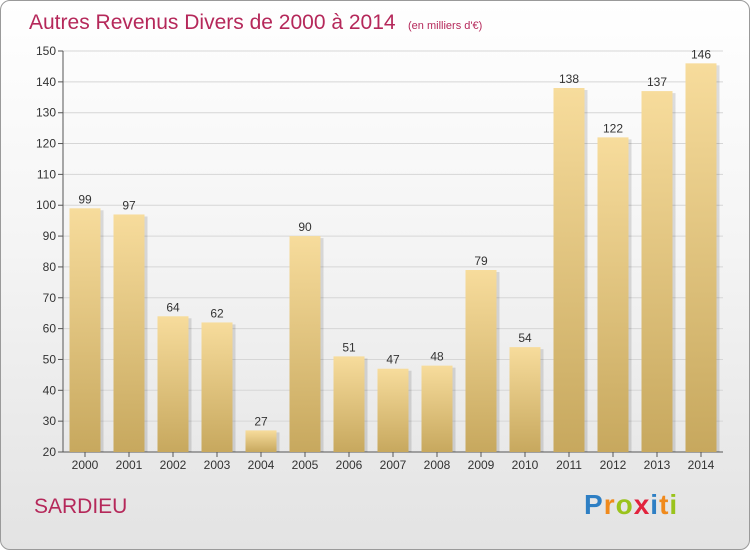 The image size is (750, 550). I want to click on x-tick-label: 2003, so click(217, 465).